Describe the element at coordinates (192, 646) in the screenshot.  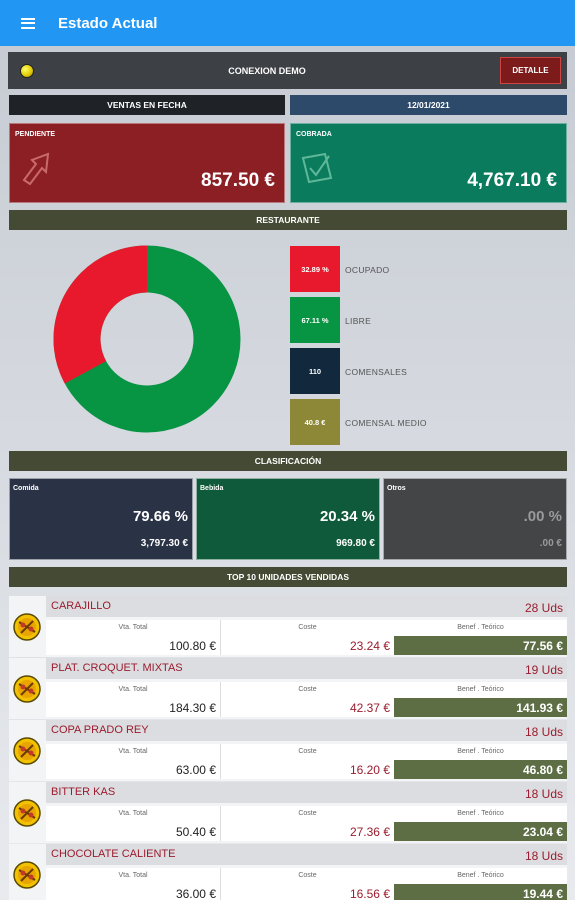
I see `product-total-value: 100.80 €` at that location.